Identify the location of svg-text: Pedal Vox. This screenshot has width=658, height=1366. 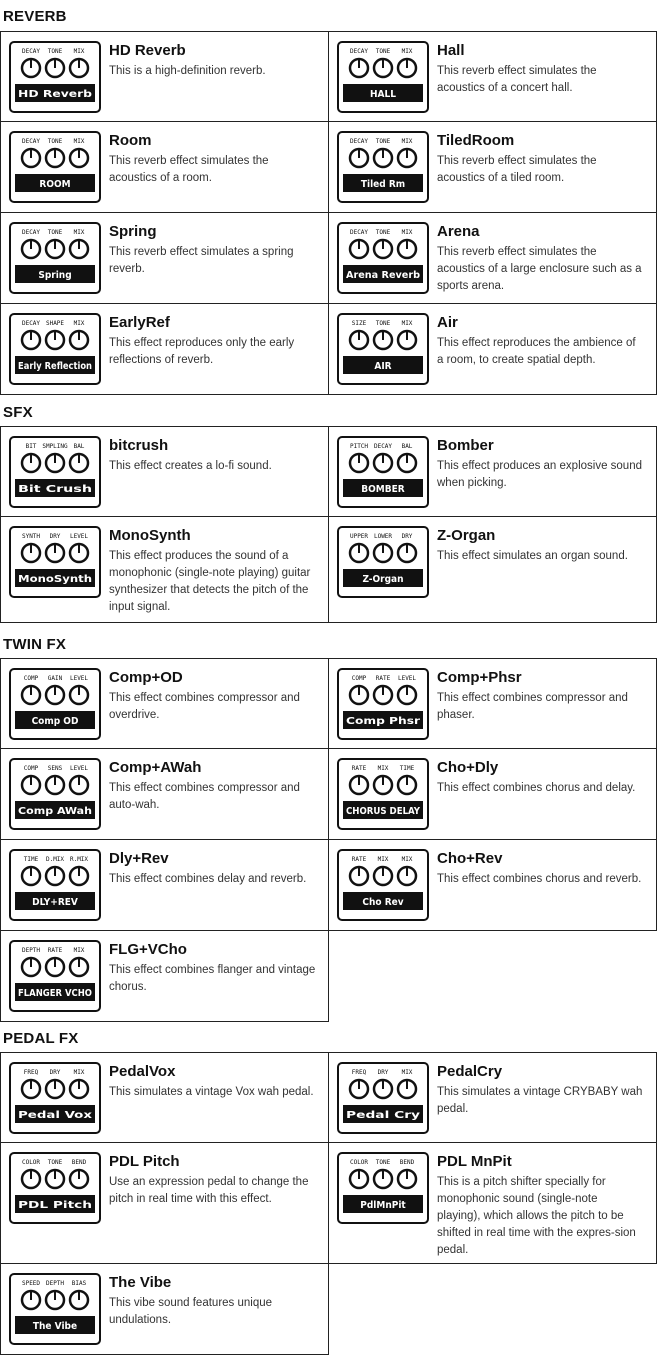
(55, 1115).